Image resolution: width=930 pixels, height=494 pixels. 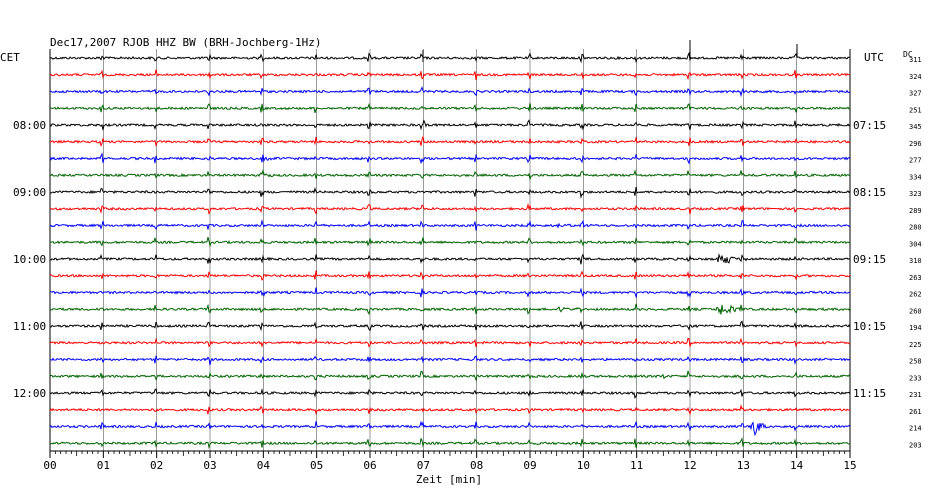 What do you see at coordinates (869, 125) in the screenshot?
I see `right-hour-label: 07:15` at bounding box center [869, 125].